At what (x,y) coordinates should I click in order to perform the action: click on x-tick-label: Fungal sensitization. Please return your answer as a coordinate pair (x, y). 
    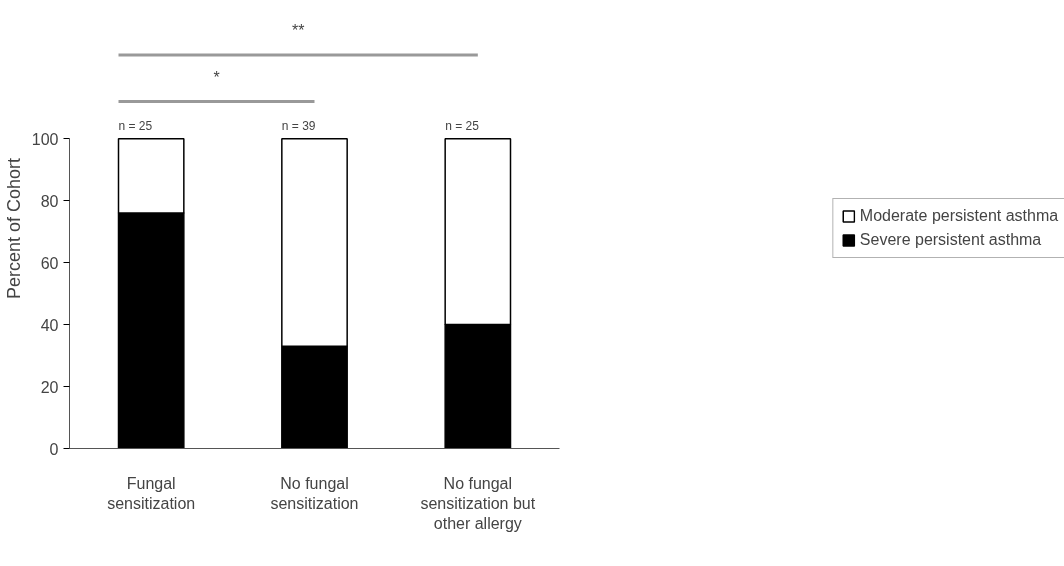
    Looking at the image, I should click on (151, 493).